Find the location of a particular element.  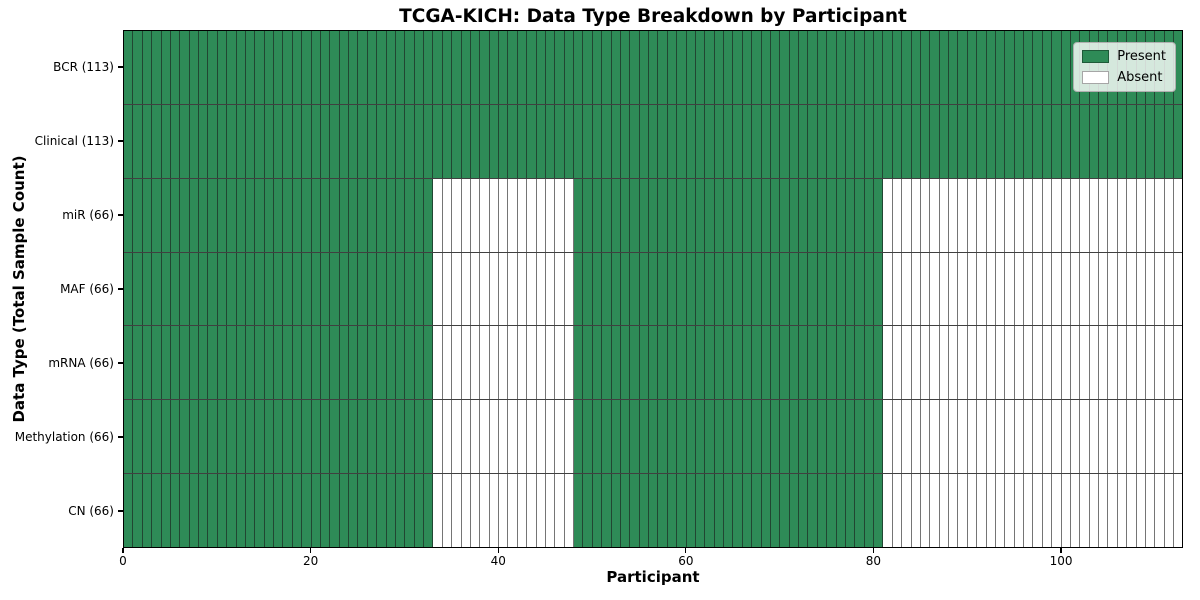

heatmap-row is located at coordinates (653, 141).